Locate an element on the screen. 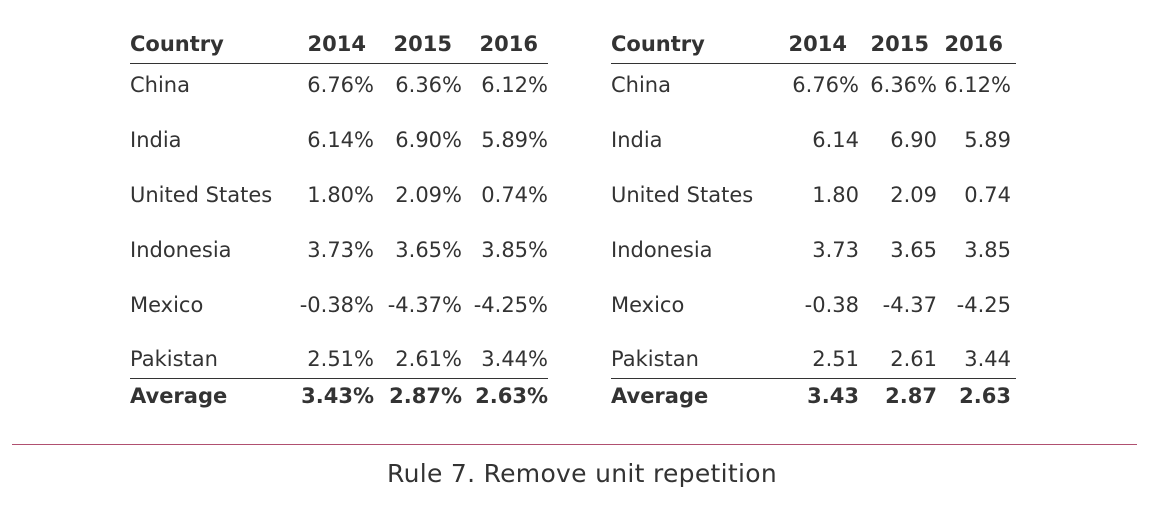  value-cell: 2.51 is located at coordinates (835, 359).